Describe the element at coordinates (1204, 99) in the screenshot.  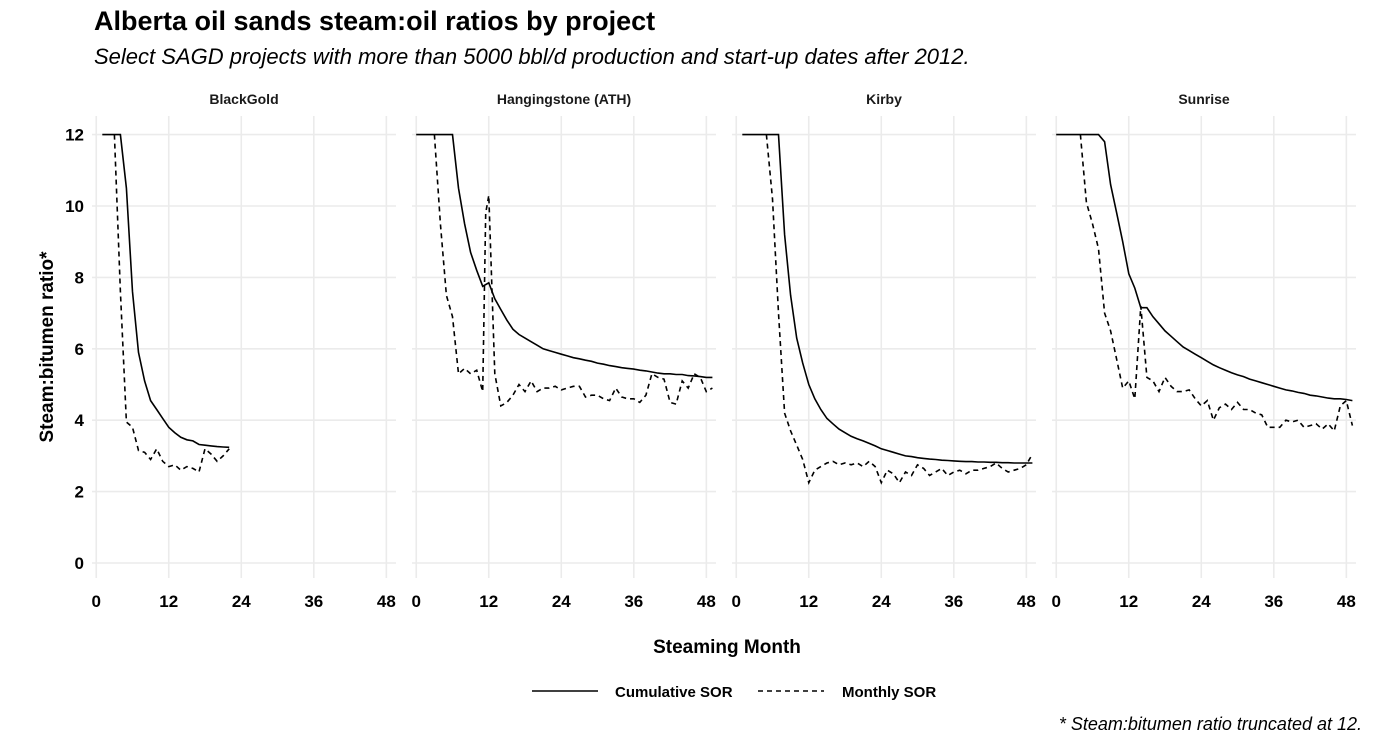
I see `panel-strip-label: Sunrise` at that location.